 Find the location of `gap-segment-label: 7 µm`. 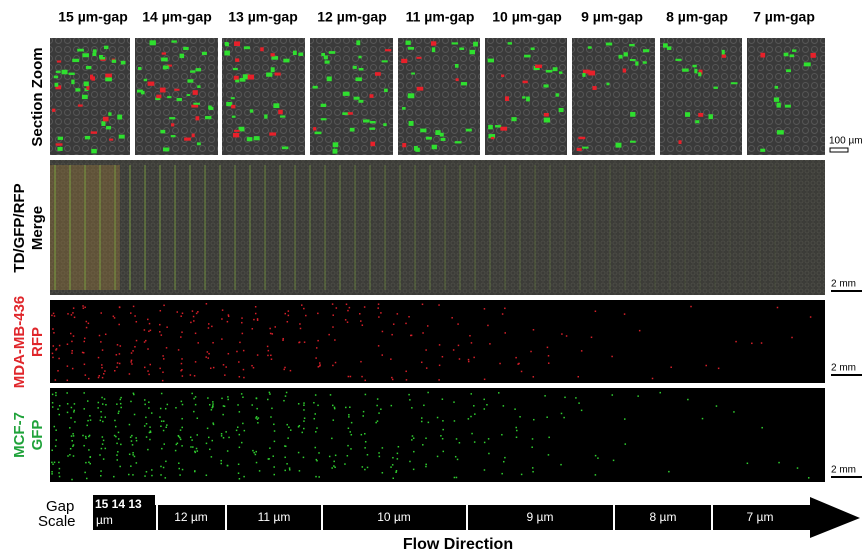

gap-segment-label: 7 µm is located at coordinates (760, 517).